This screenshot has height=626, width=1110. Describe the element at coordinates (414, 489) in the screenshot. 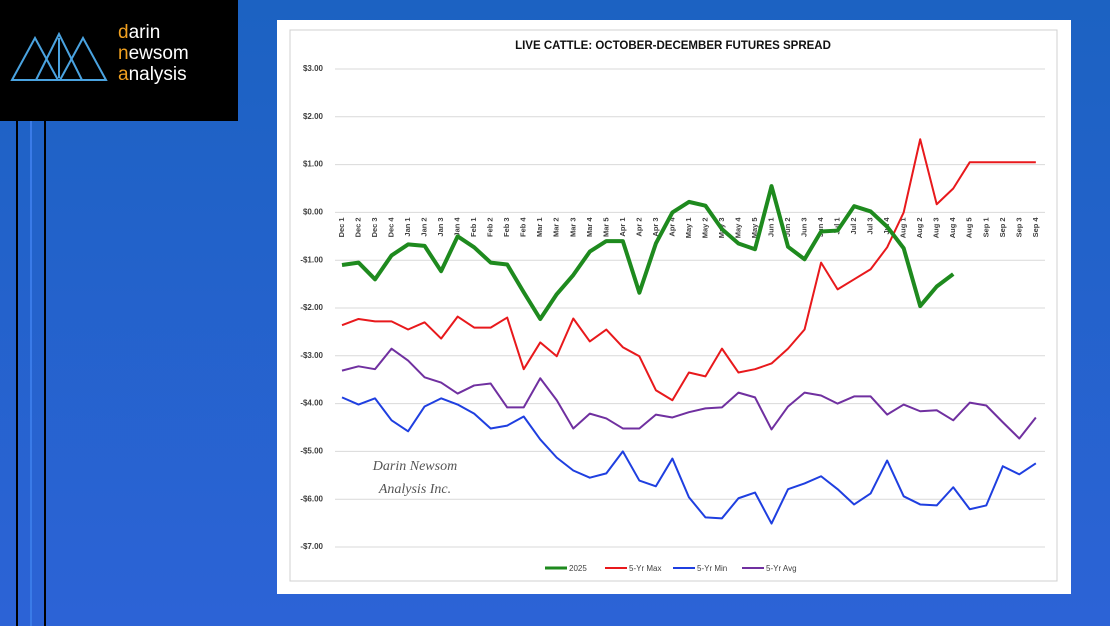

I see `watermark: Analysis Inc.` at that location.